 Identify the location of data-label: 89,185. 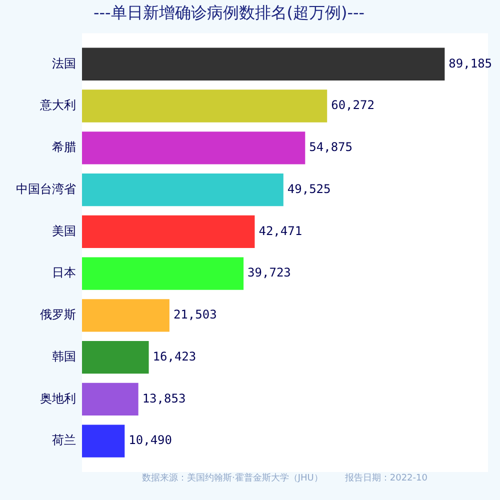
(470, 63).